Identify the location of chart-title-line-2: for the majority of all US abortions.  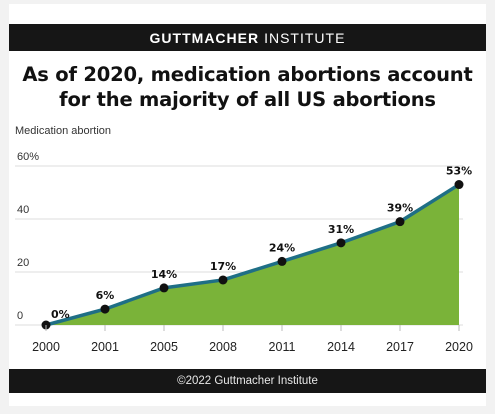
(247, 99).